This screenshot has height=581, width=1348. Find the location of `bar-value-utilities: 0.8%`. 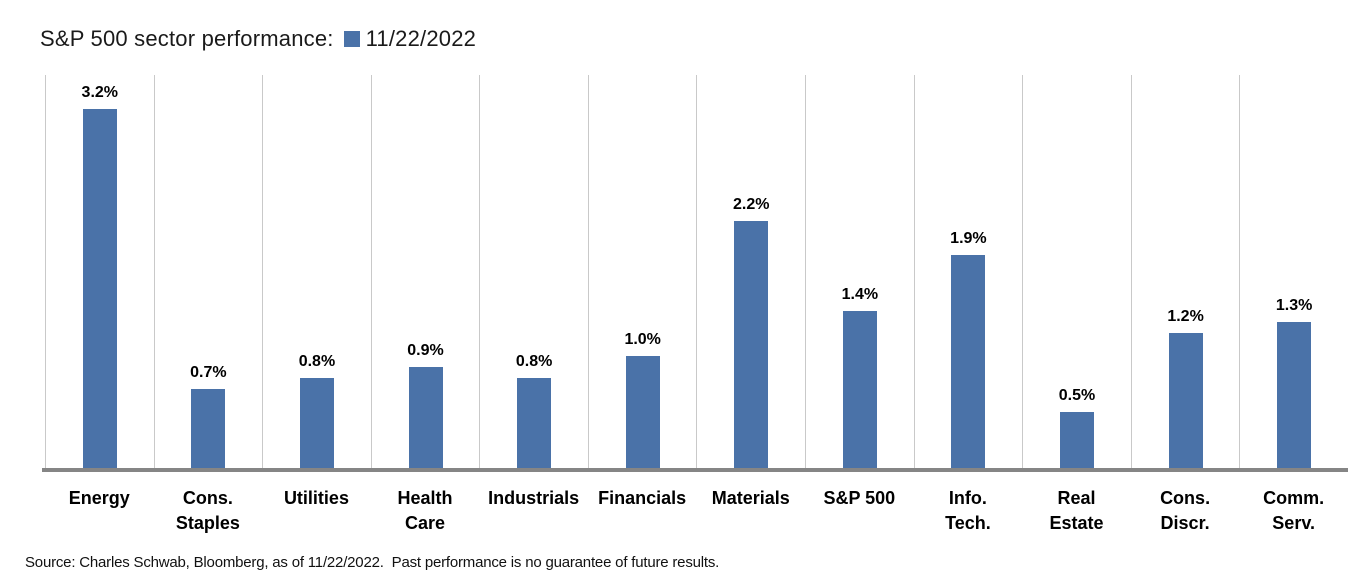

bar-value-utilities: 0.8% is located at coordinates (317, 361).